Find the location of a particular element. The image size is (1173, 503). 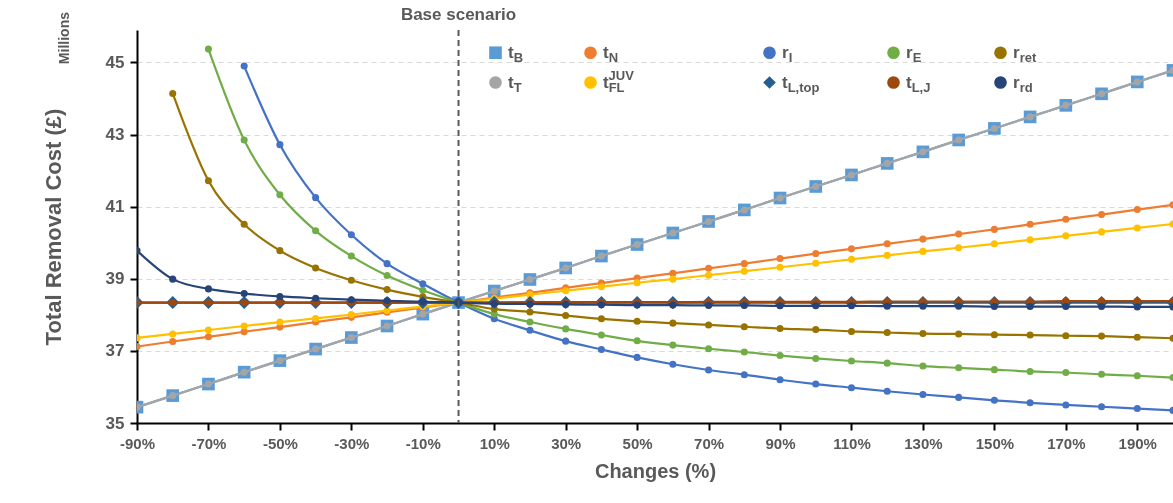

x-tick-label: 130% is located at coordinates (923, 443).